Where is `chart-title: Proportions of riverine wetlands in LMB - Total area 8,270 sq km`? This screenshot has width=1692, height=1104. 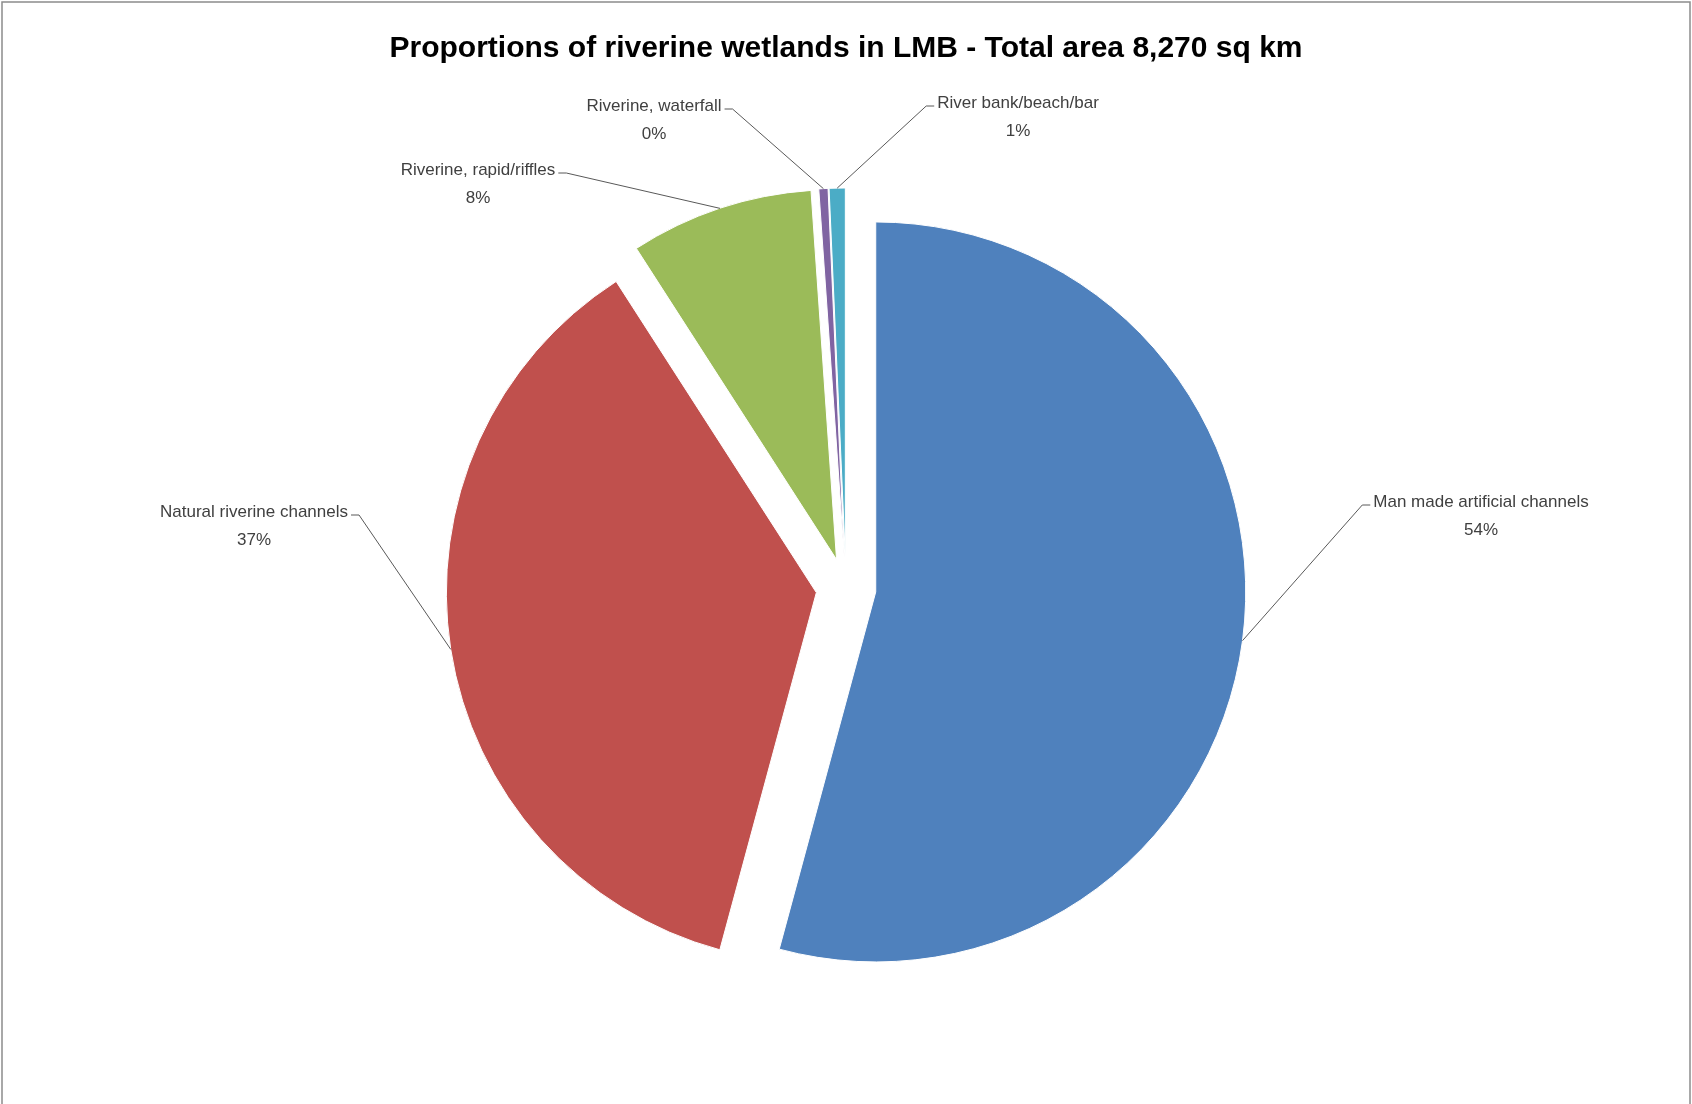 chart-title: Proportions of riverine wetlands in LMB - Total area 8,270 sq km is located at coordinates (846, 46).